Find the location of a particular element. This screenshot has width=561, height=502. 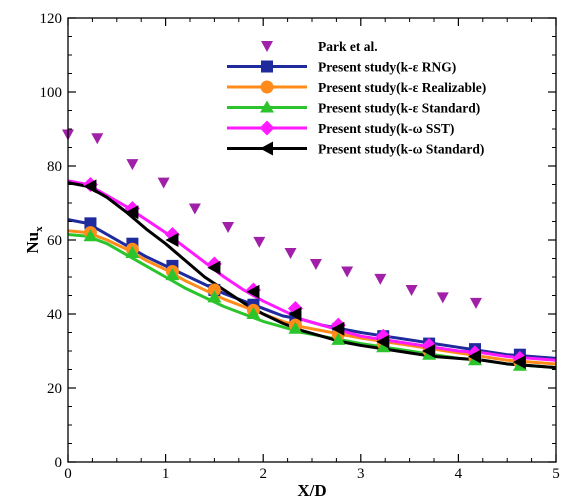

legend-label-present-study-k-rng: Present study(k-ε RNG) is located at coordinates (387, 67).